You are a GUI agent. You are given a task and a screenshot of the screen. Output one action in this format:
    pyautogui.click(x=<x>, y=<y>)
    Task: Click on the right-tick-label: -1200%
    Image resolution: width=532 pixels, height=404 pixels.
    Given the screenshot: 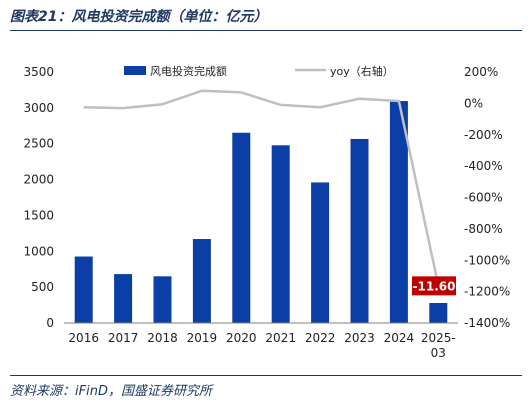 What is the action you would take?
    pyautogui.click(x=487, y=292)
    